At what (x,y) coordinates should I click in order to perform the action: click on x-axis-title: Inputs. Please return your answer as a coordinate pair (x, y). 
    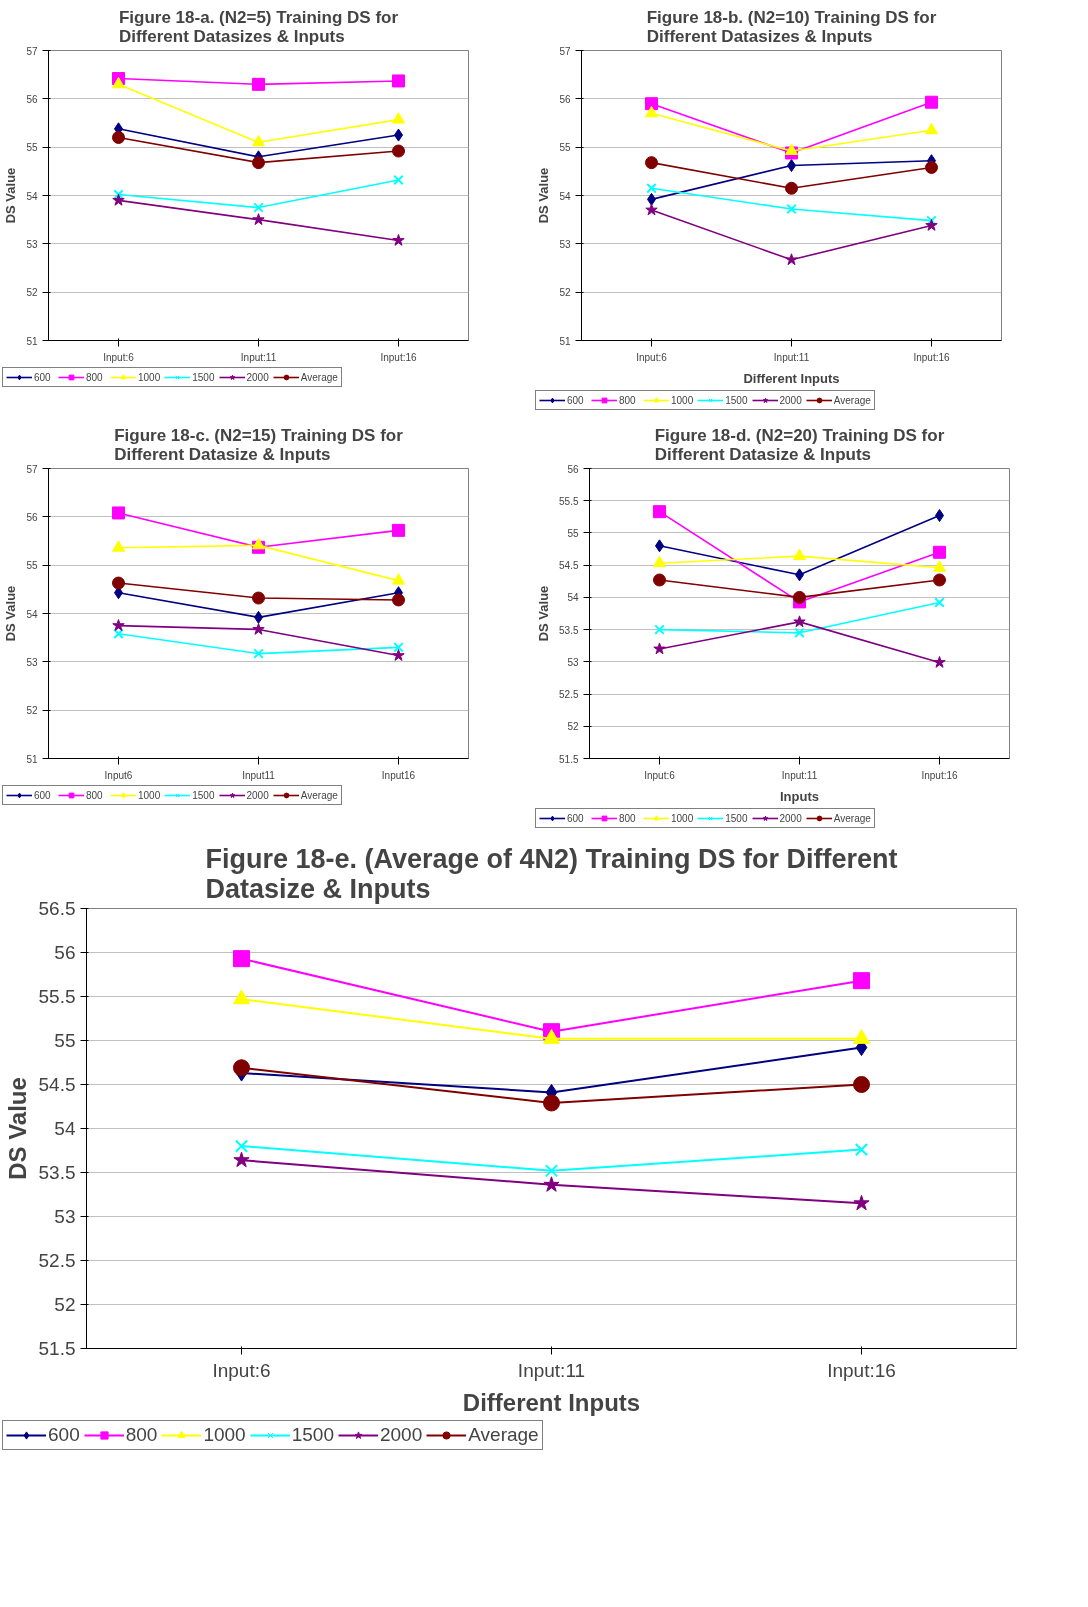
    Looking at the image, I should click on (799, 796).